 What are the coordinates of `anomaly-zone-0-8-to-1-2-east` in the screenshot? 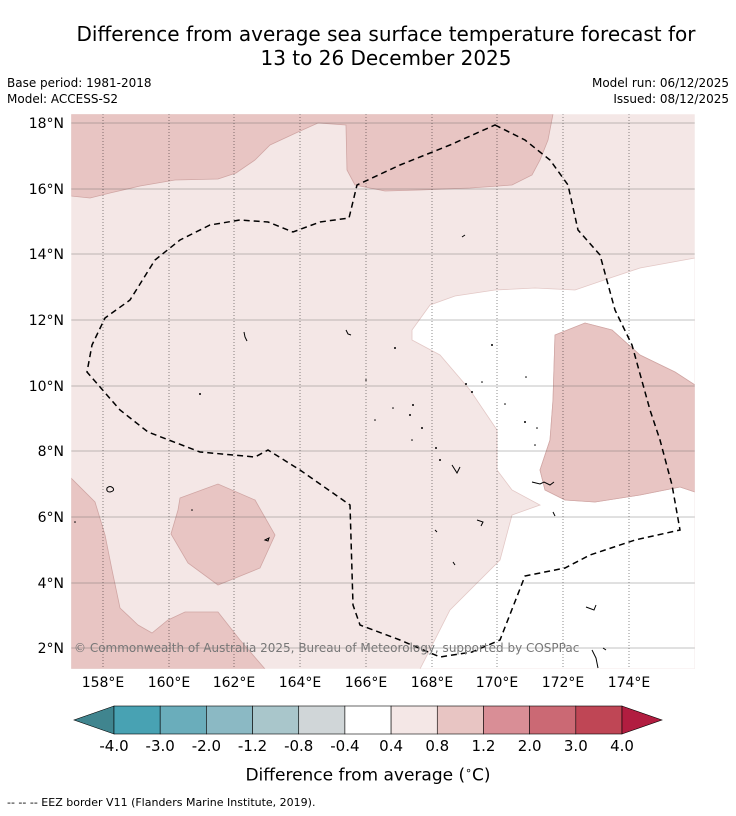 It's located at (617, 412).